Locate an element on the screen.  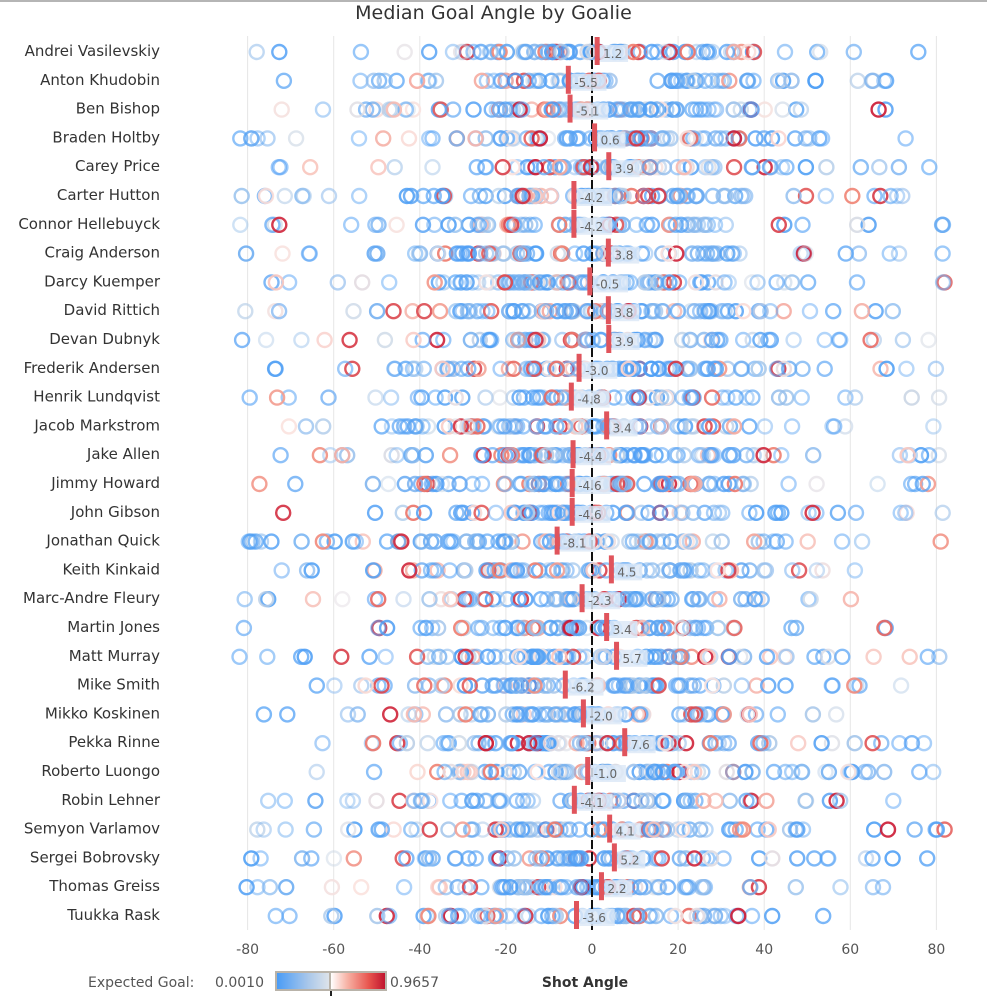
goalie-label: Jake Allen is located at coordinates (123, 454).